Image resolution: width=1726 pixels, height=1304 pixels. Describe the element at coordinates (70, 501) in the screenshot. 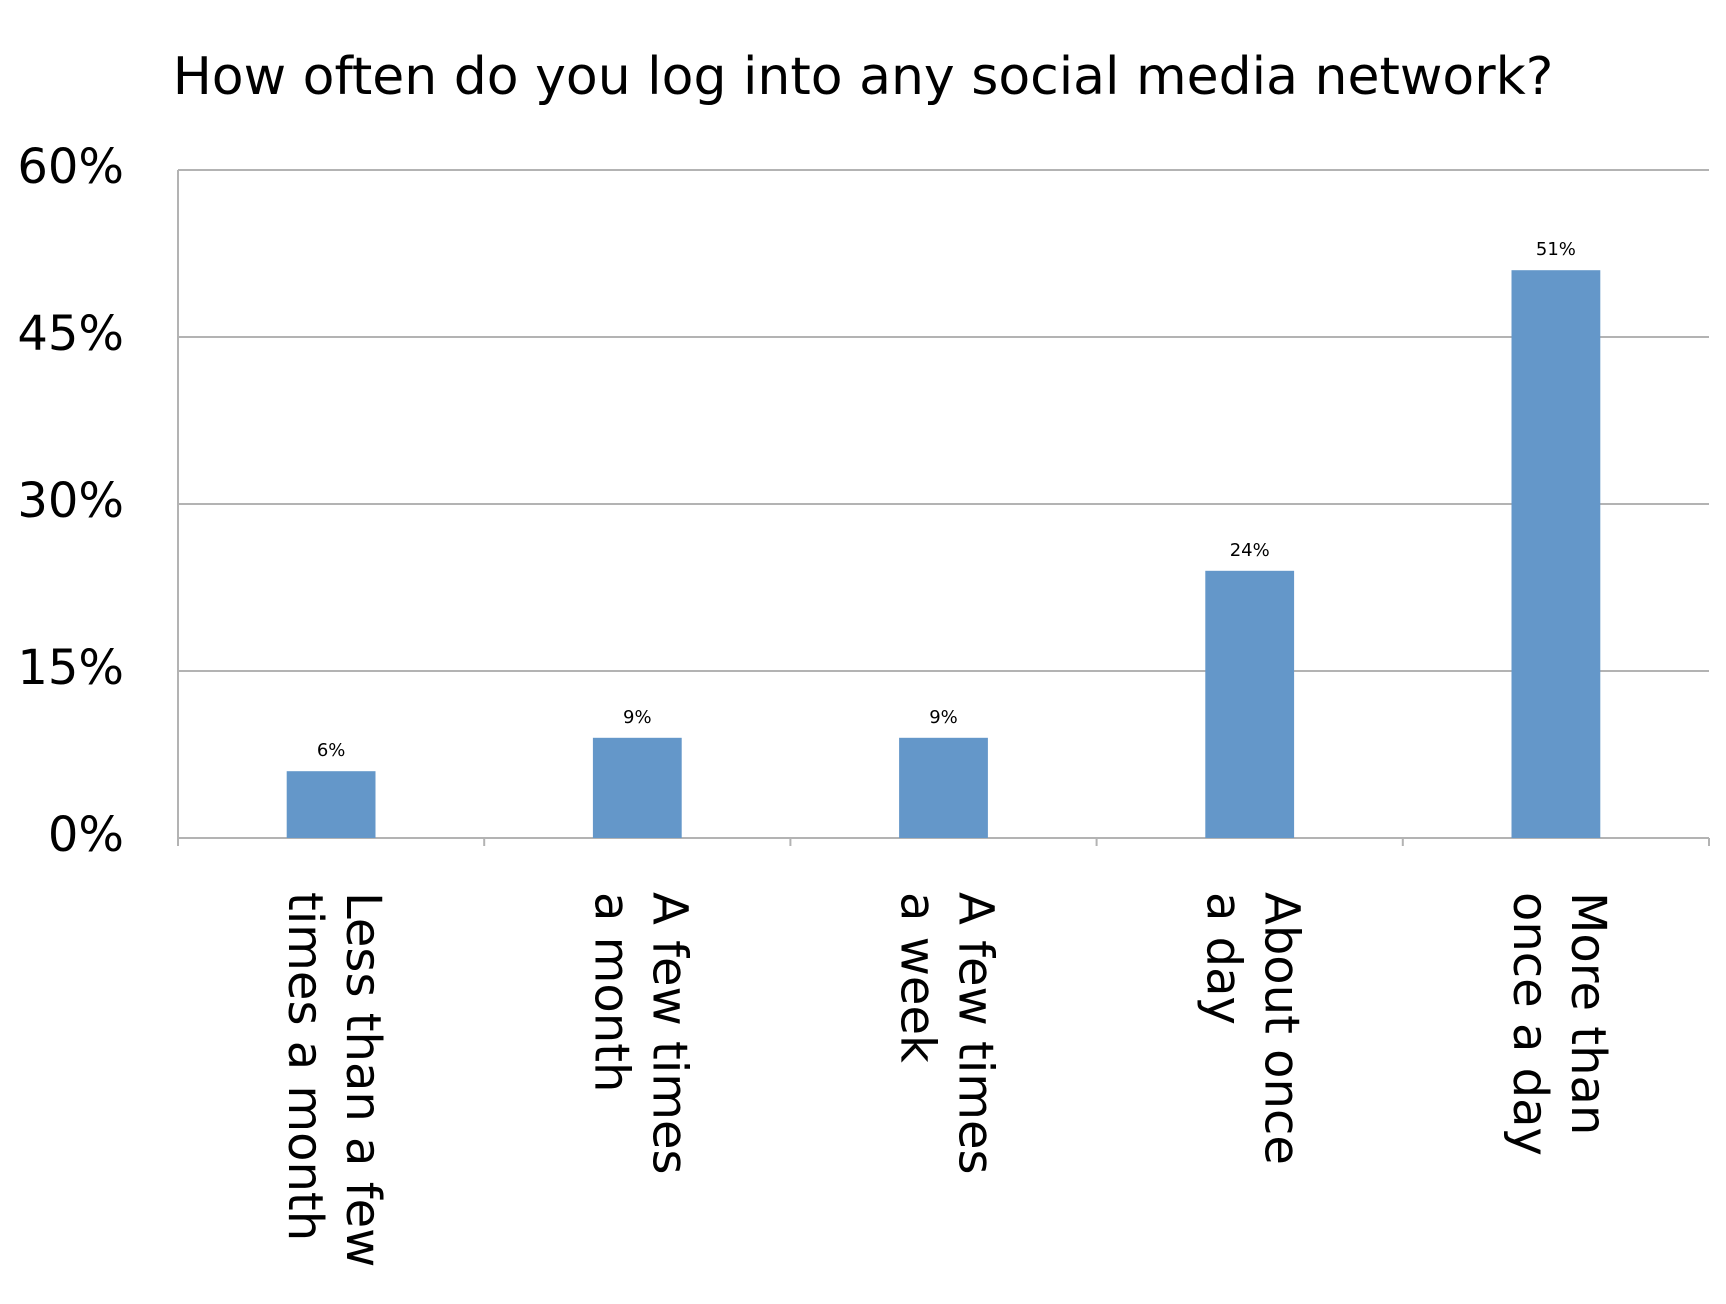

I see `y-tick-label: 30%` at that location.